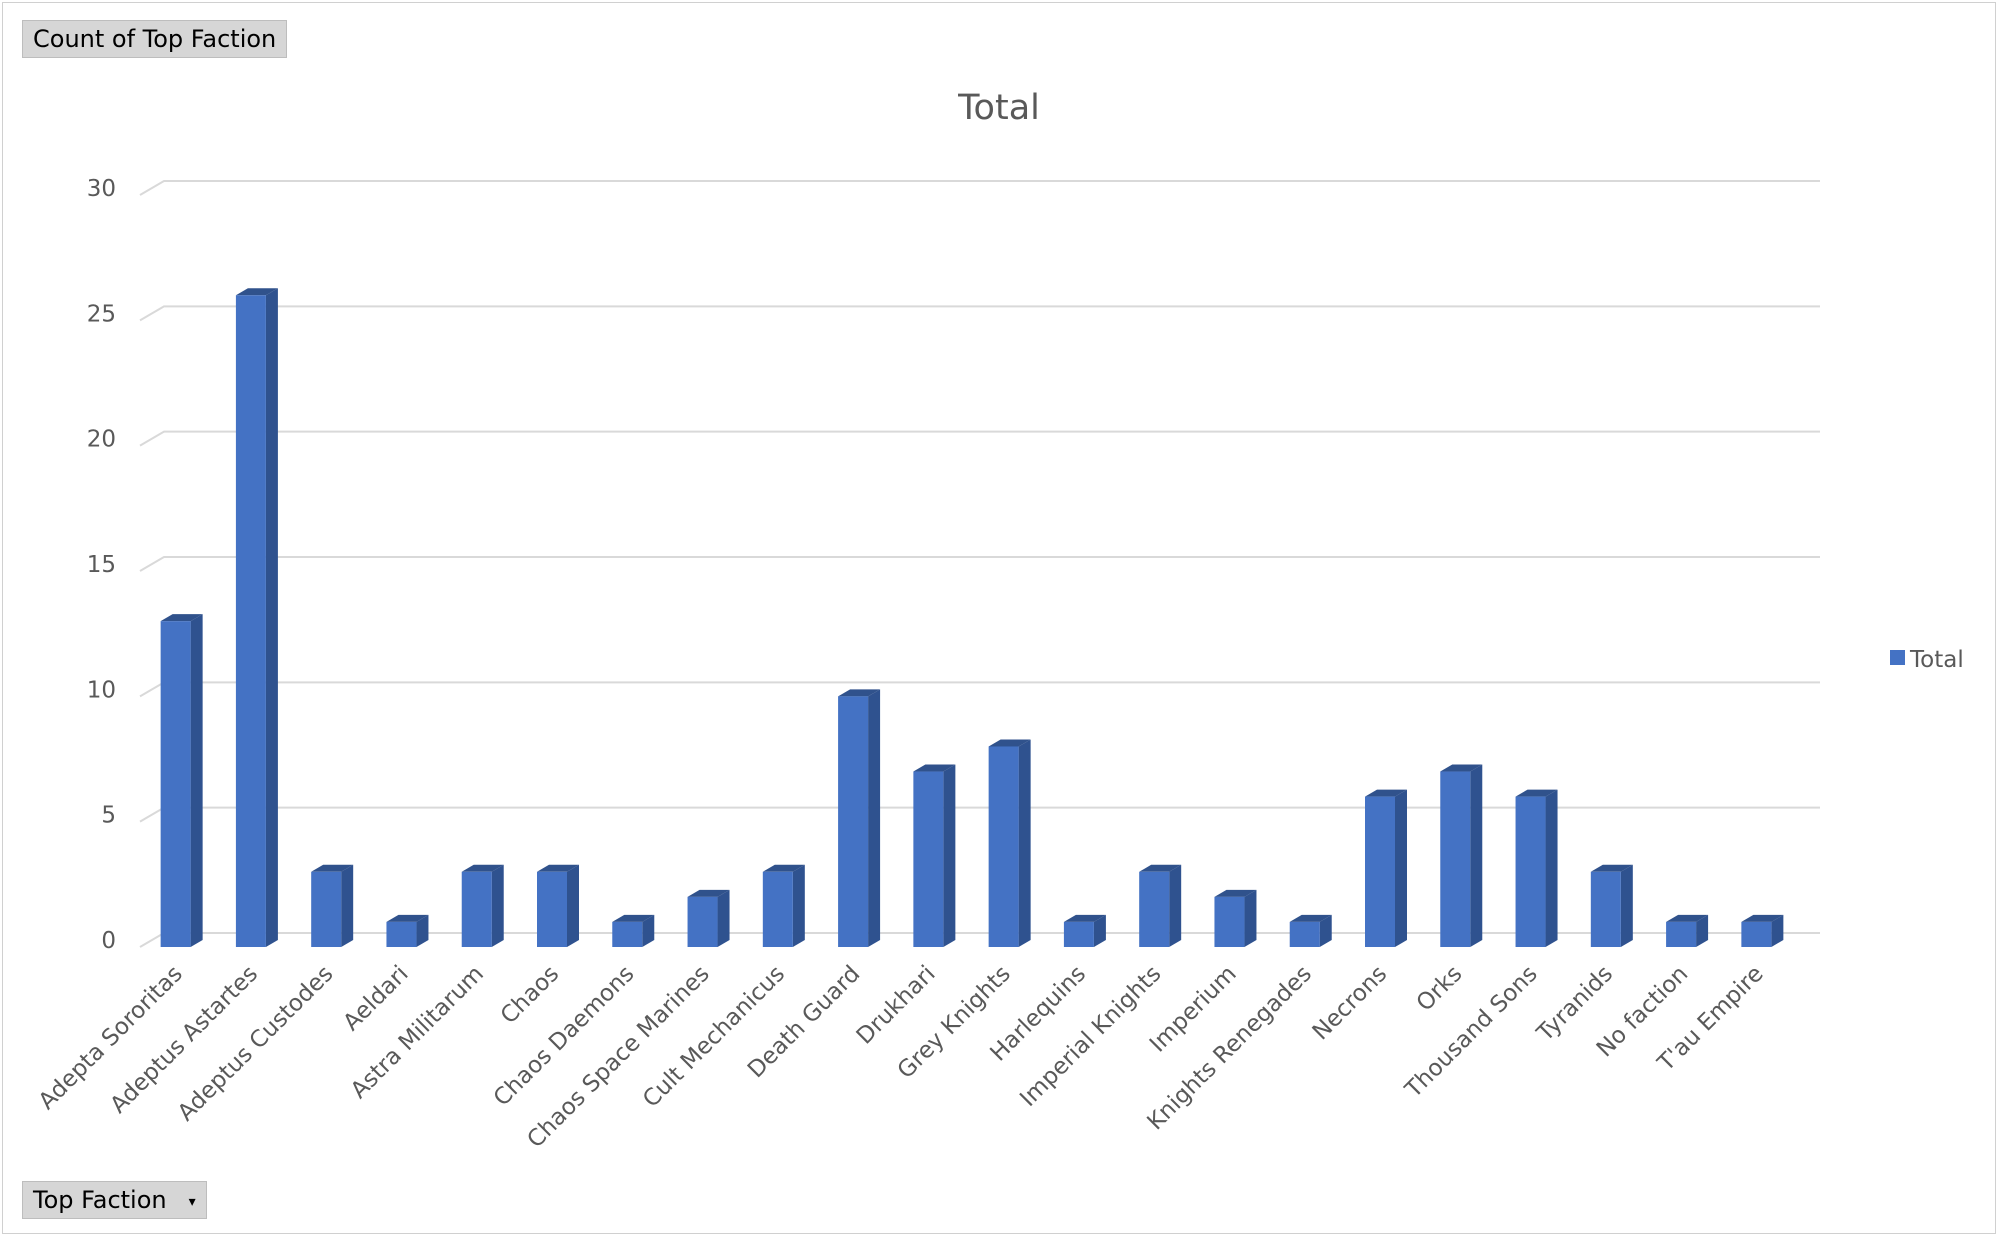 The height and width of the screenshot is (1238, 2000). I want to click on x-tick-label: Adeptus Astartes, so click(184, 1040).